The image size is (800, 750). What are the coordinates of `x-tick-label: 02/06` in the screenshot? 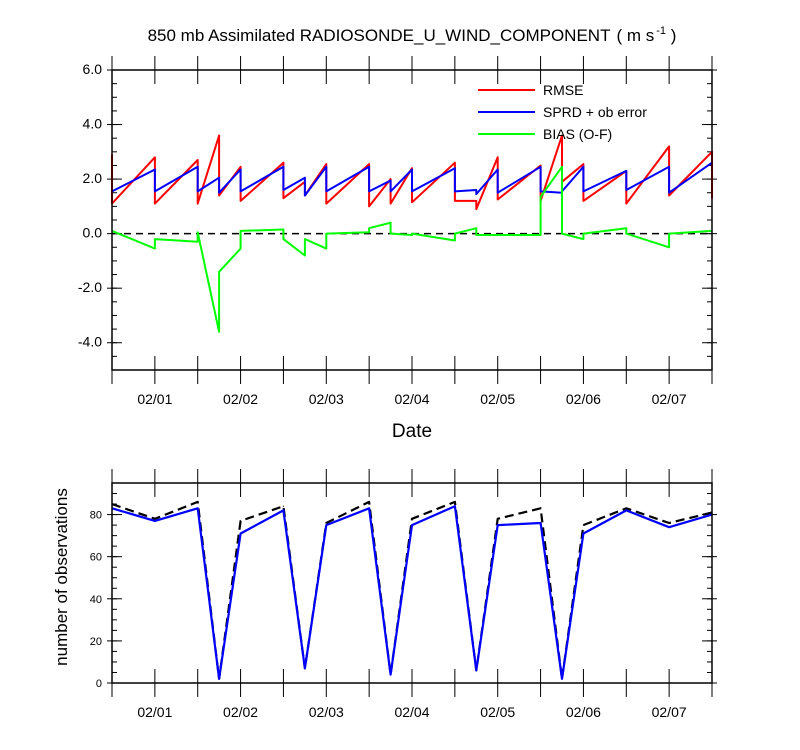 It's located at (583, 399).